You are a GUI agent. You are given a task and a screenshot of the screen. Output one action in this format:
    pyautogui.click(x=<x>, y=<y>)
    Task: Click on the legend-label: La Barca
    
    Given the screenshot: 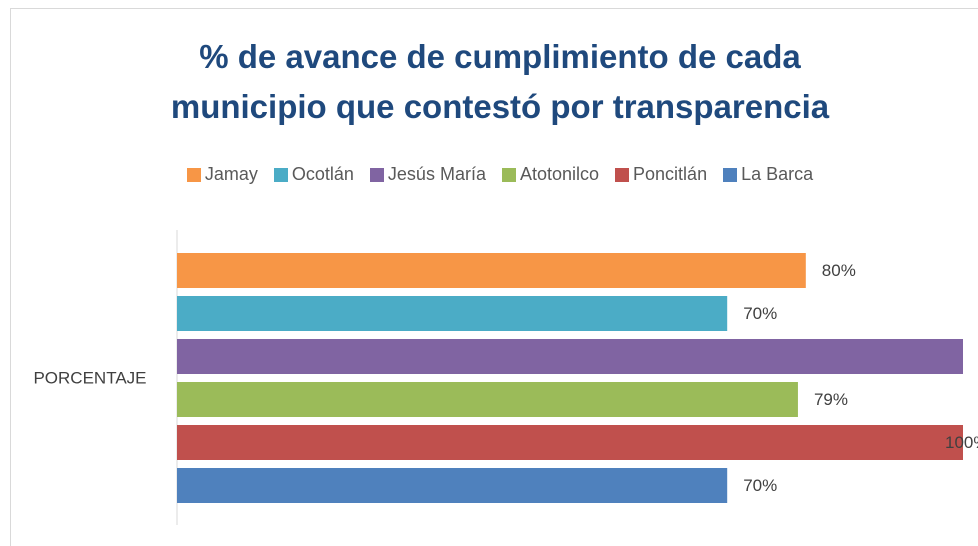 What is the action you would take?
    pyautogui.click(x=777, y=174)
    